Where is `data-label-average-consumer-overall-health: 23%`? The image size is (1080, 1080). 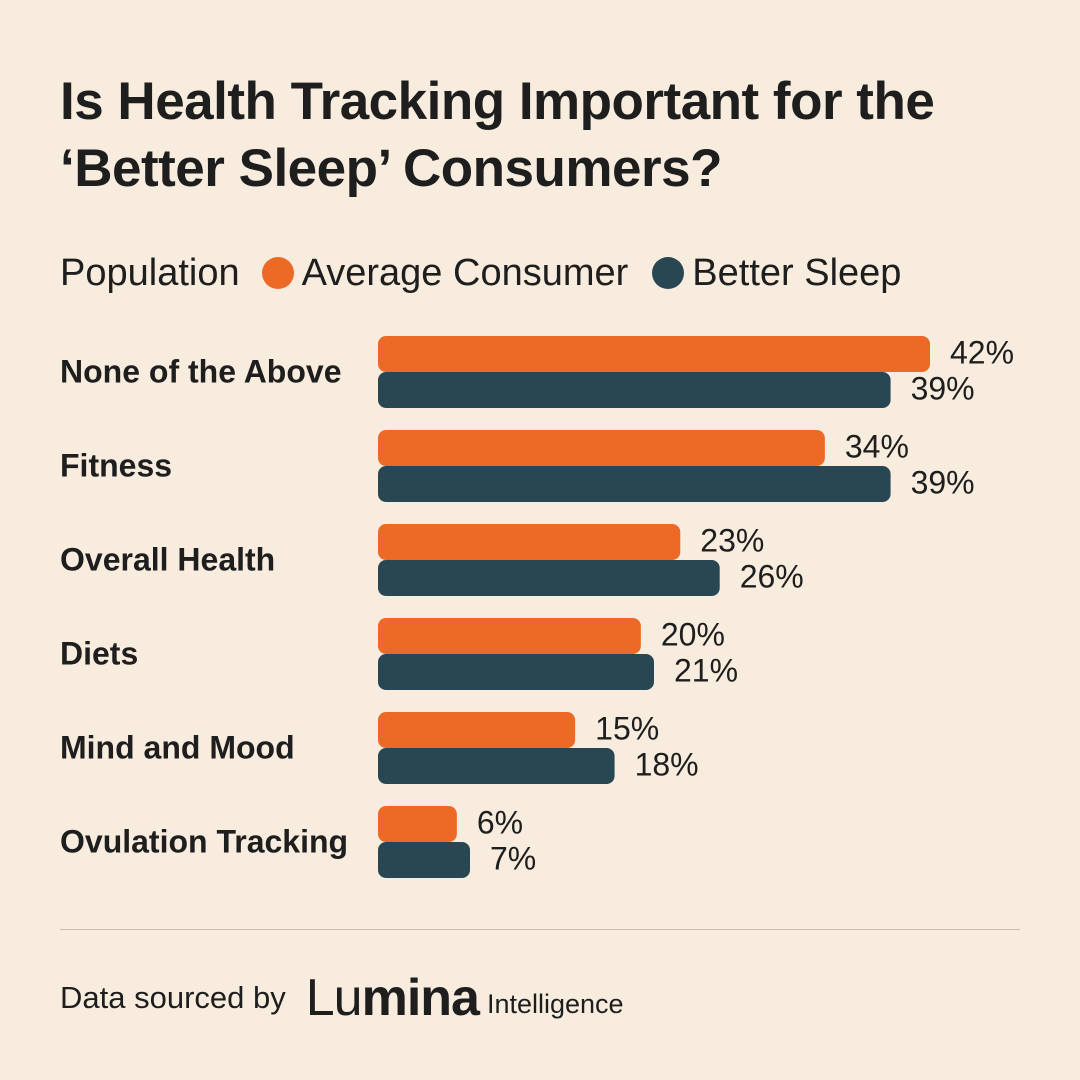
data-label-average-consumer-overall-health: 23% is located at coordinates (732, 540).